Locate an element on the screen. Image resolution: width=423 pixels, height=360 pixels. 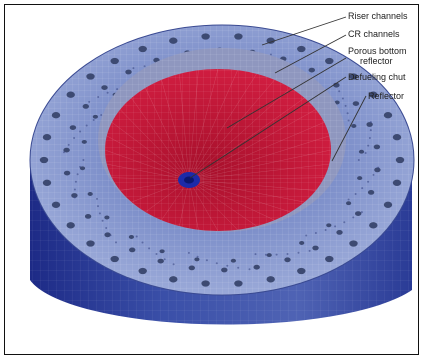
porous-bottom-reflector-label-line1: Porous bottom is located at coordinates (377, 51).